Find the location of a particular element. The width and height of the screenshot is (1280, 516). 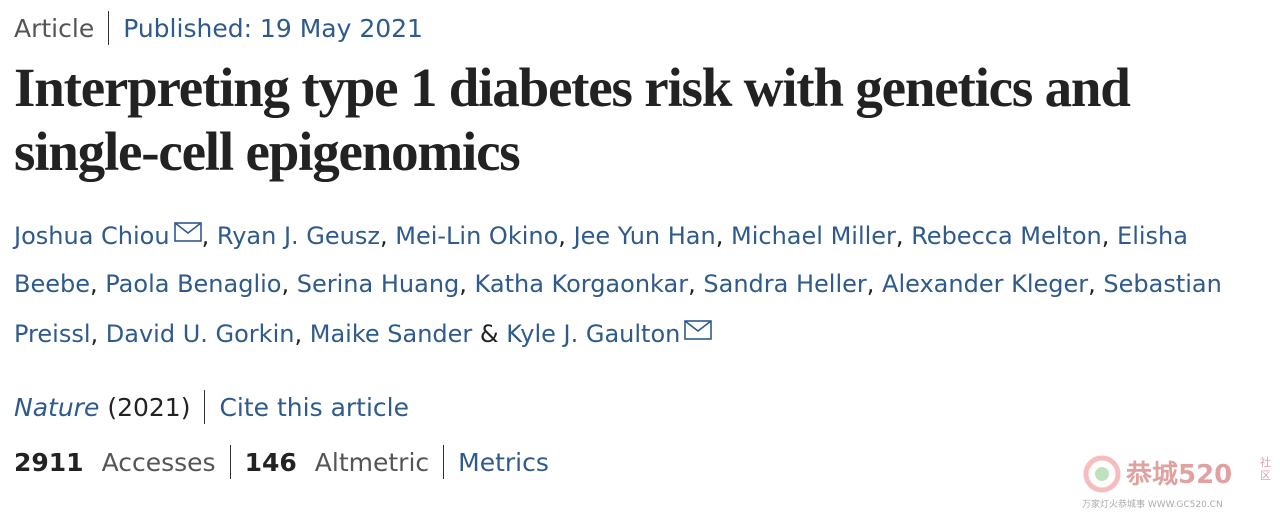

author: Katha Korgaonkar is located at coordinates (582, 284).